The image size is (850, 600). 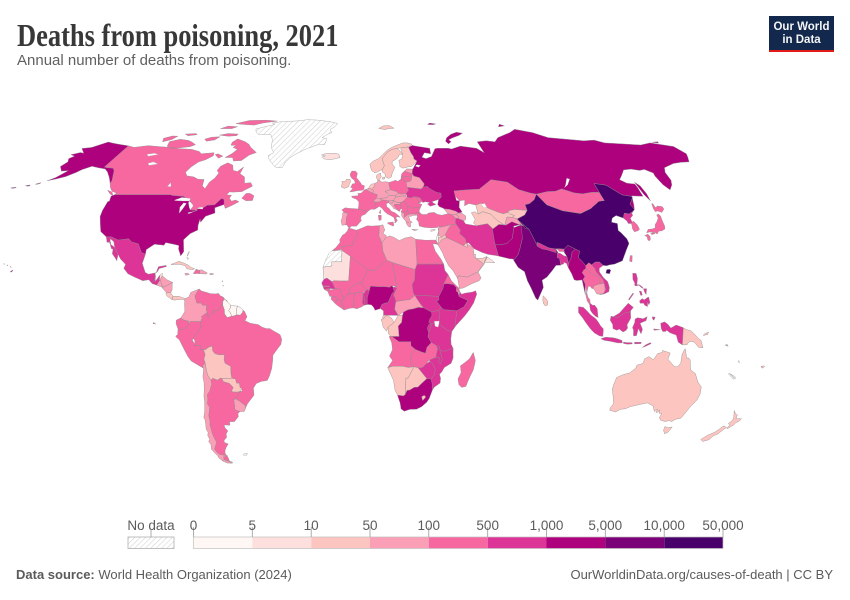 I want to click on svg-text: 5,000, so click(x=605, y=525).